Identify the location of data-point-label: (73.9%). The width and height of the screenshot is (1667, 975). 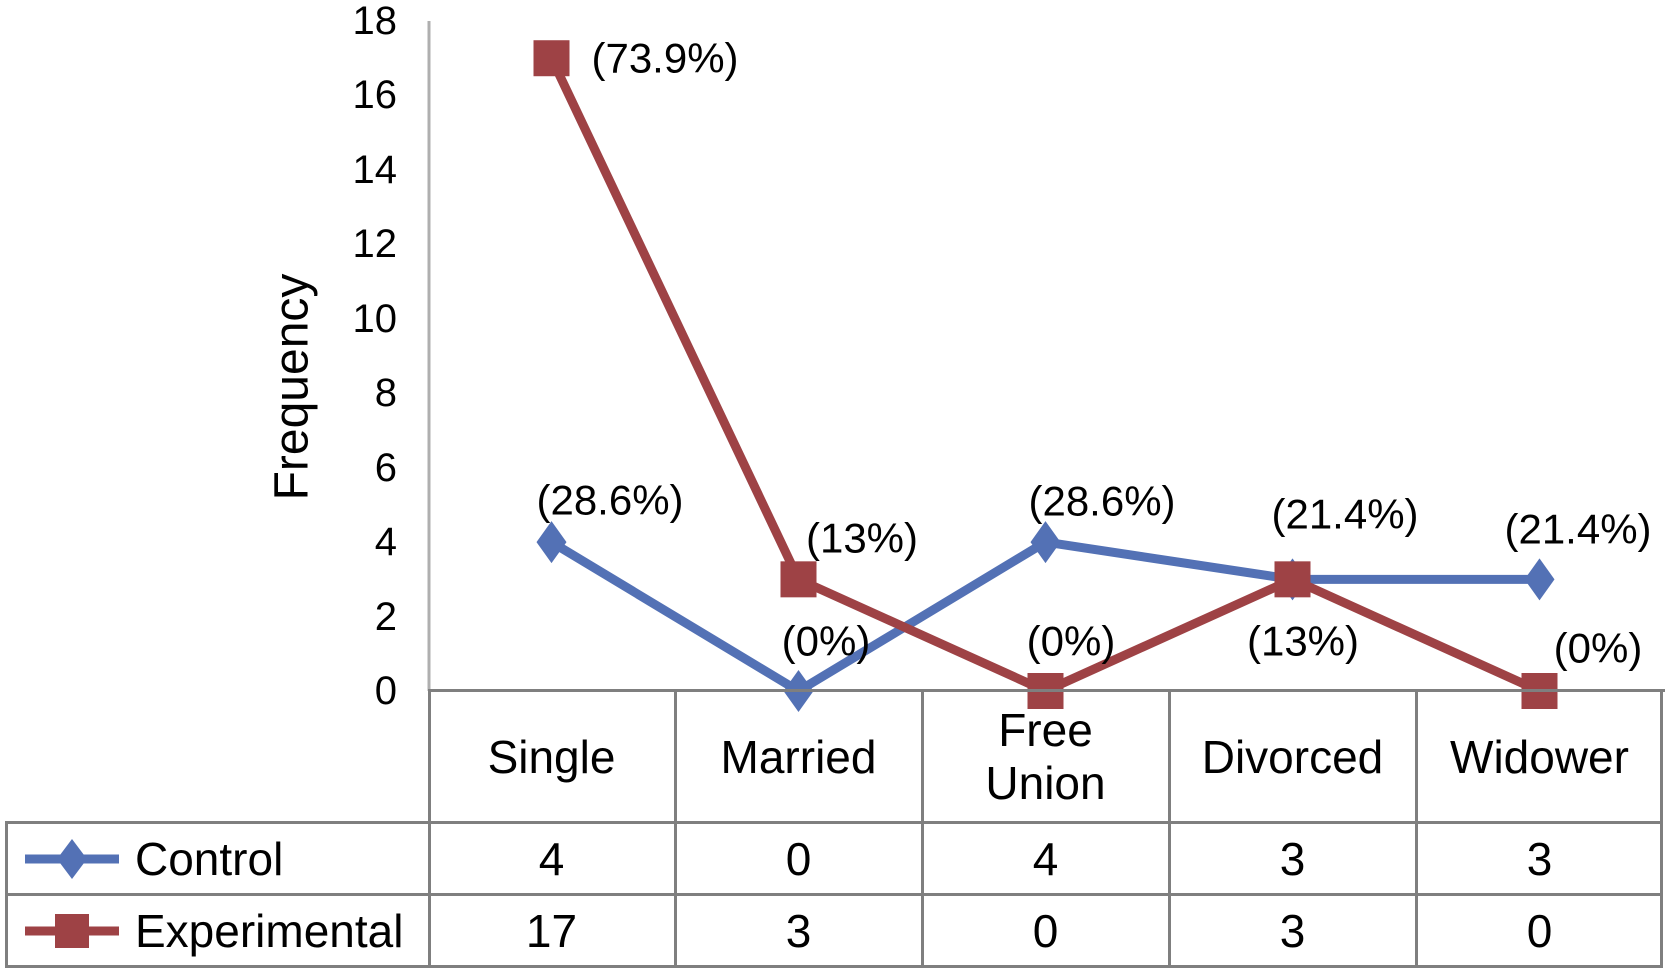
(664, 58).